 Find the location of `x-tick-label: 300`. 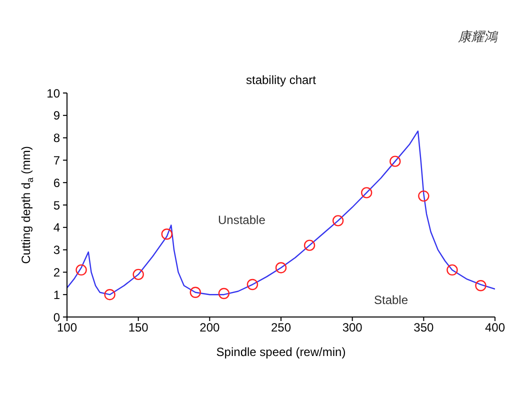

x-tick-label: 300 is located at coordinates (352, 327).